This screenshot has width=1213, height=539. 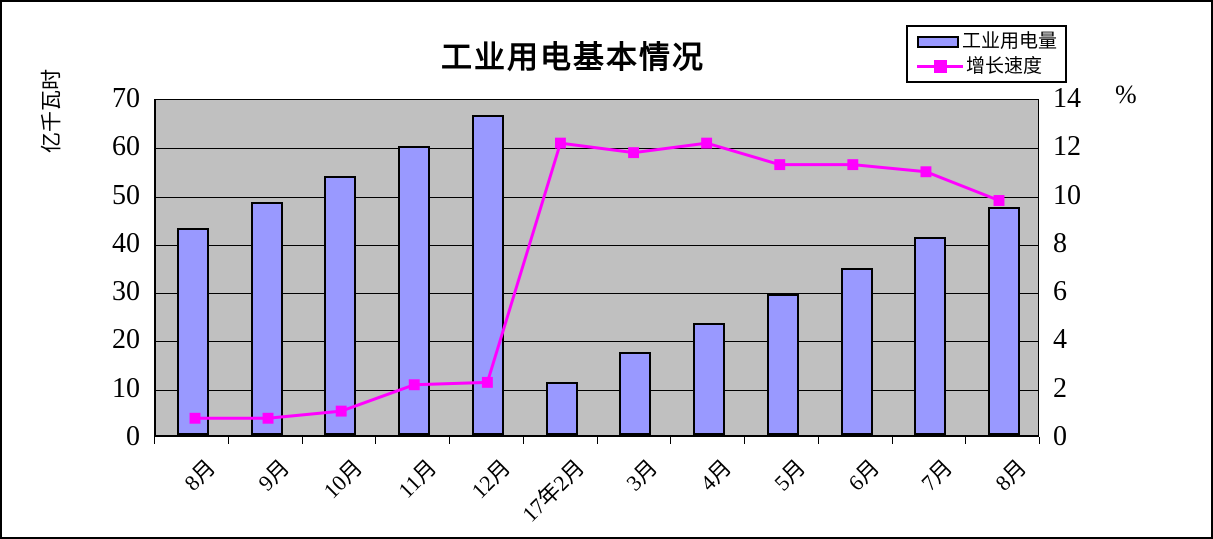 I want to click on right-axis-unit: %, so click(x=1126, y=94).